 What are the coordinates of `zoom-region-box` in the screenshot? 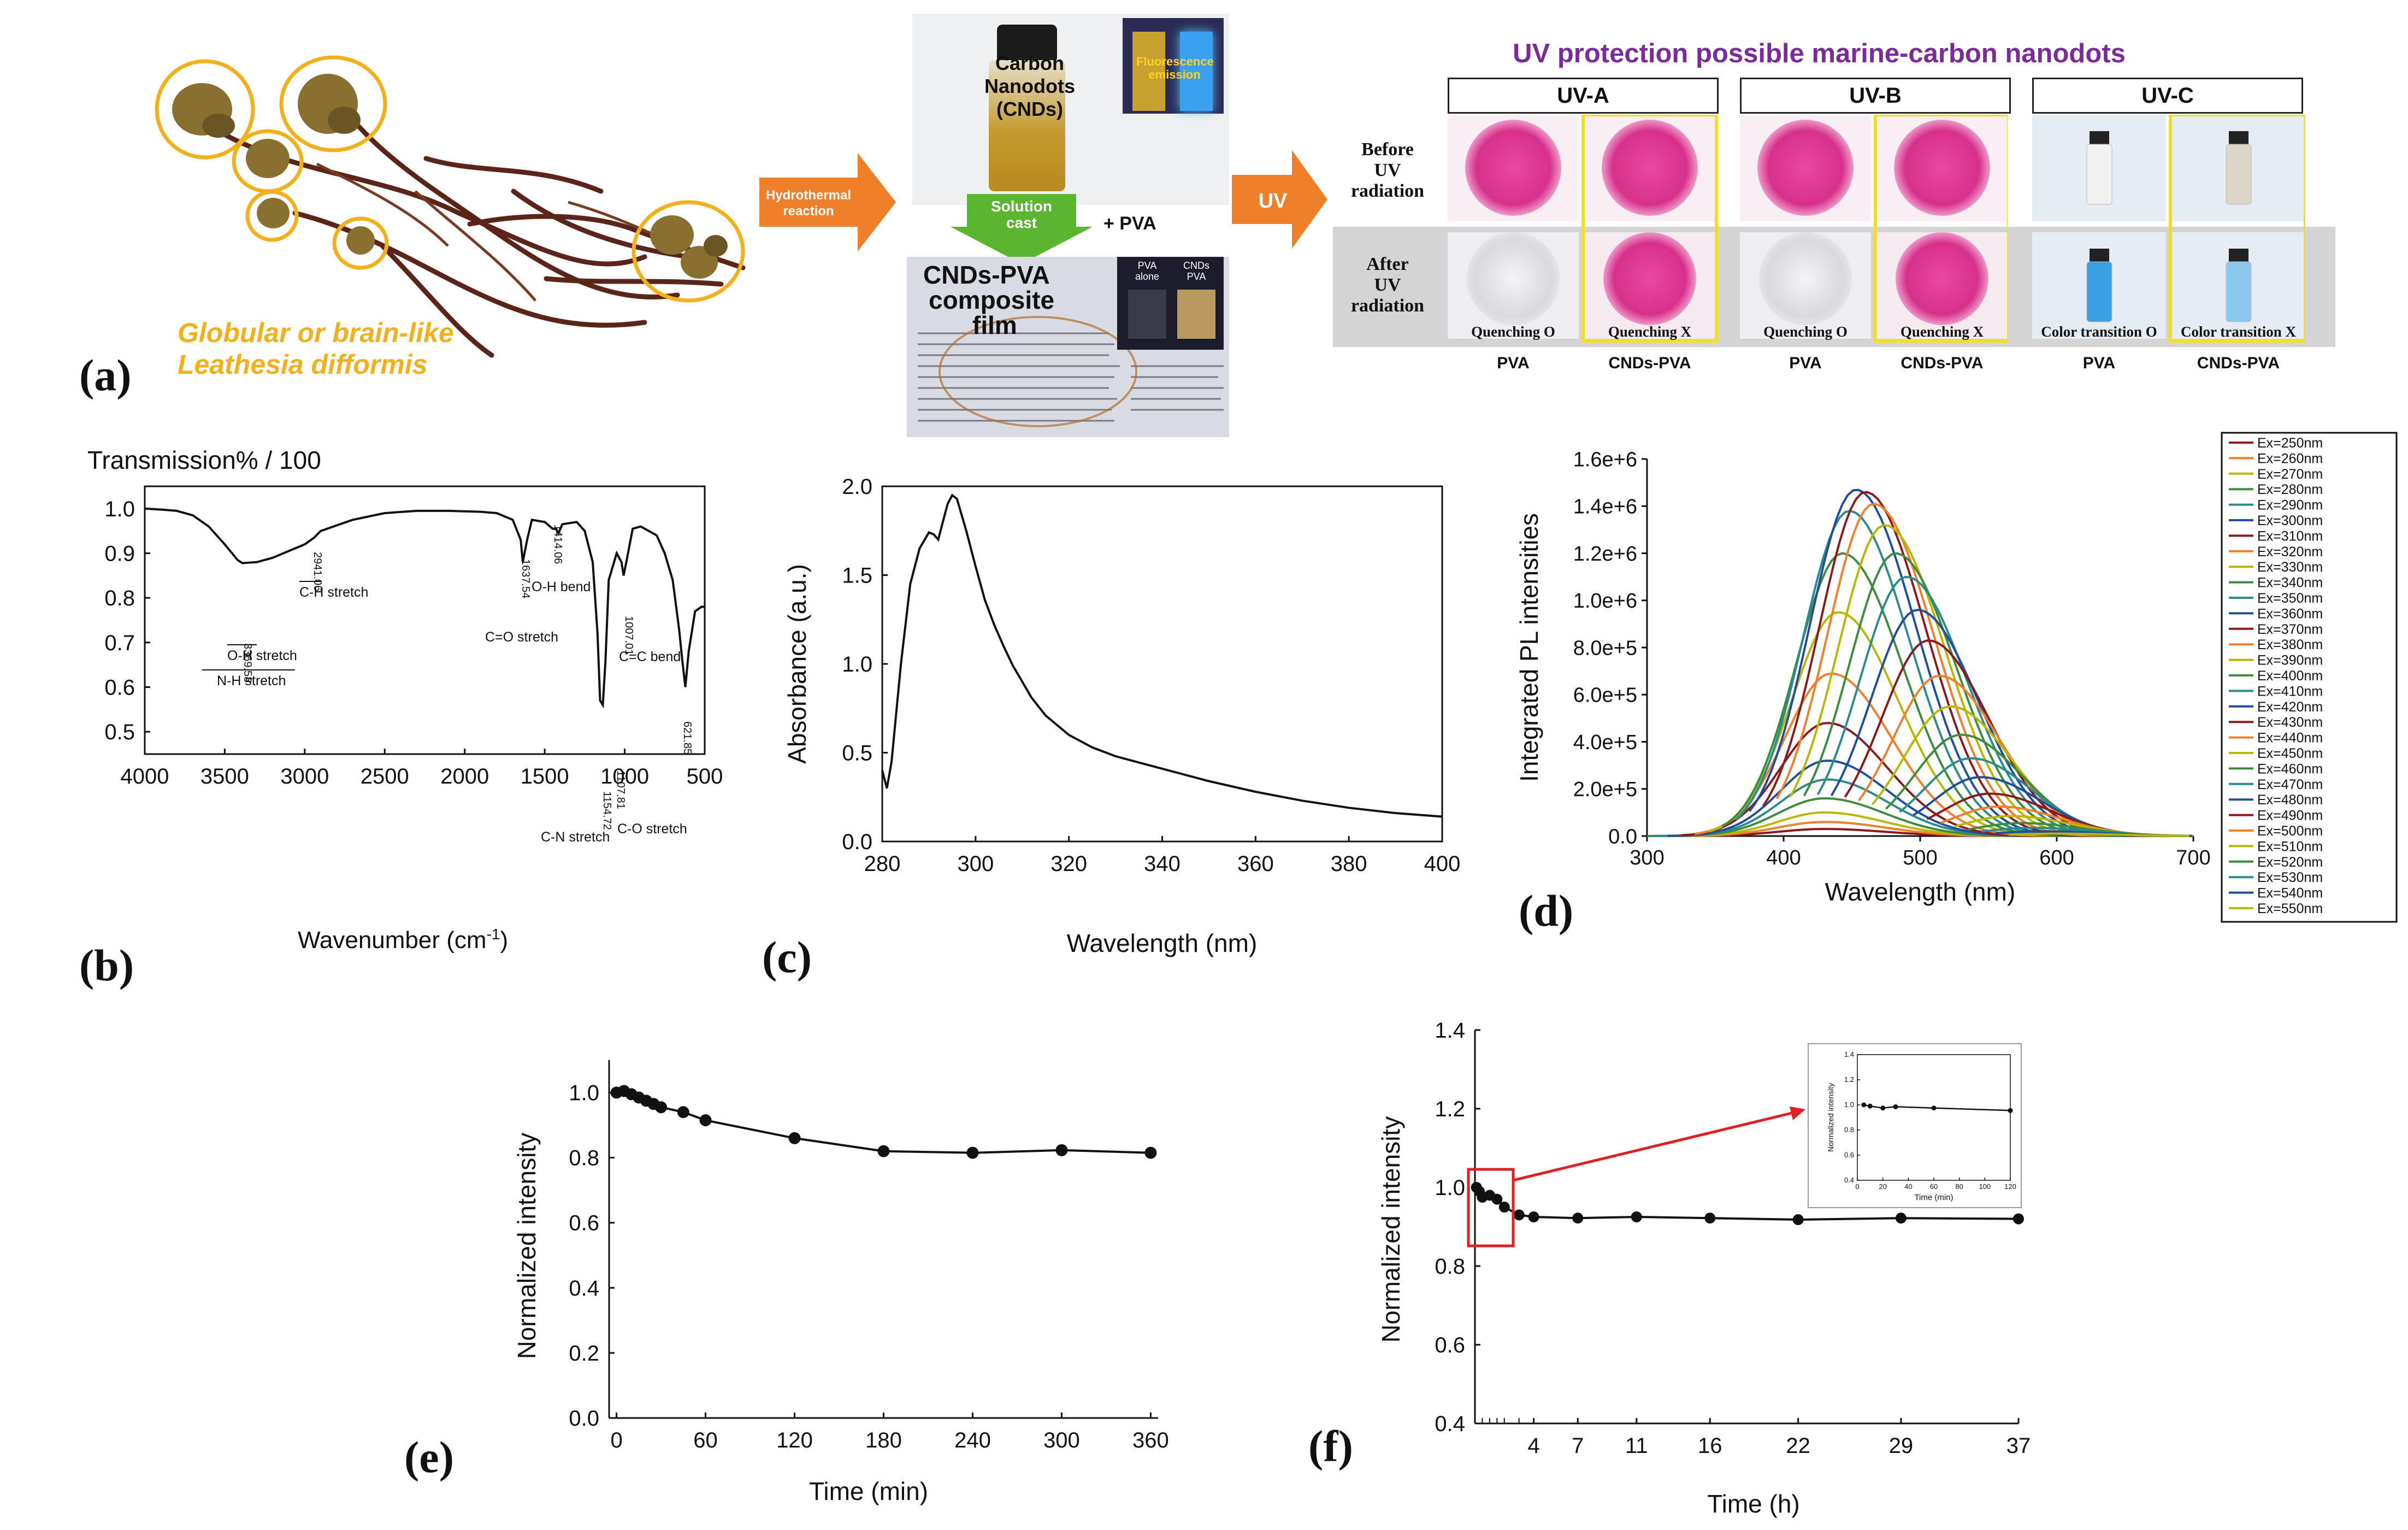 It's located at (1491, 1207).